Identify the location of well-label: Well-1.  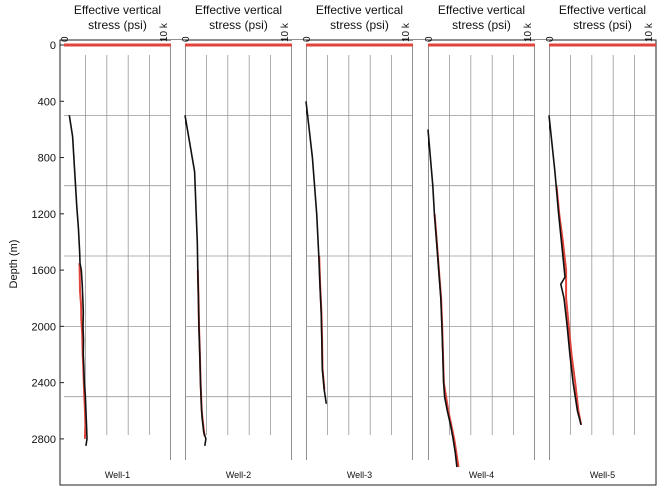
(117, 475).